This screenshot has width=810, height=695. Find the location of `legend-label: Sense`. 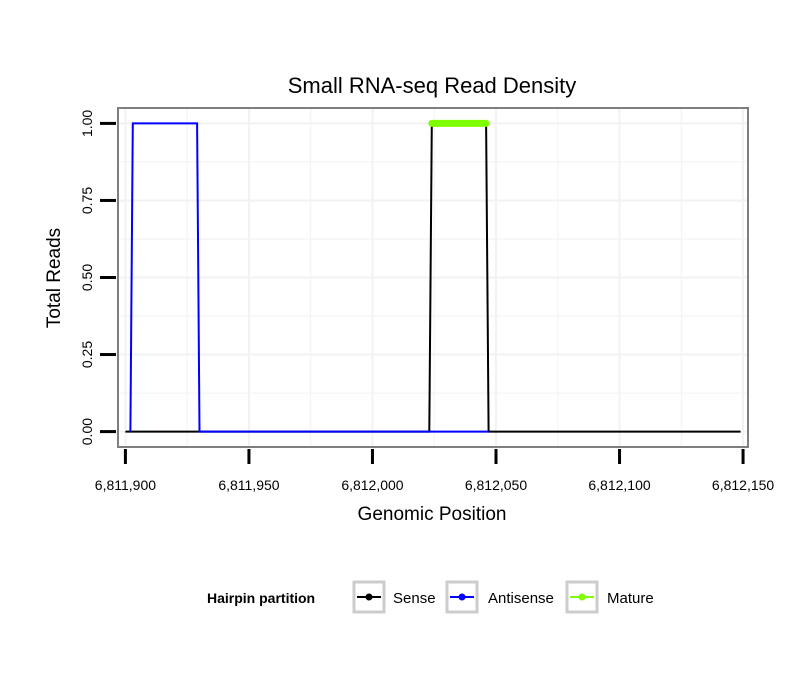

legend-label: Sense is located at coordinates (414, 598).